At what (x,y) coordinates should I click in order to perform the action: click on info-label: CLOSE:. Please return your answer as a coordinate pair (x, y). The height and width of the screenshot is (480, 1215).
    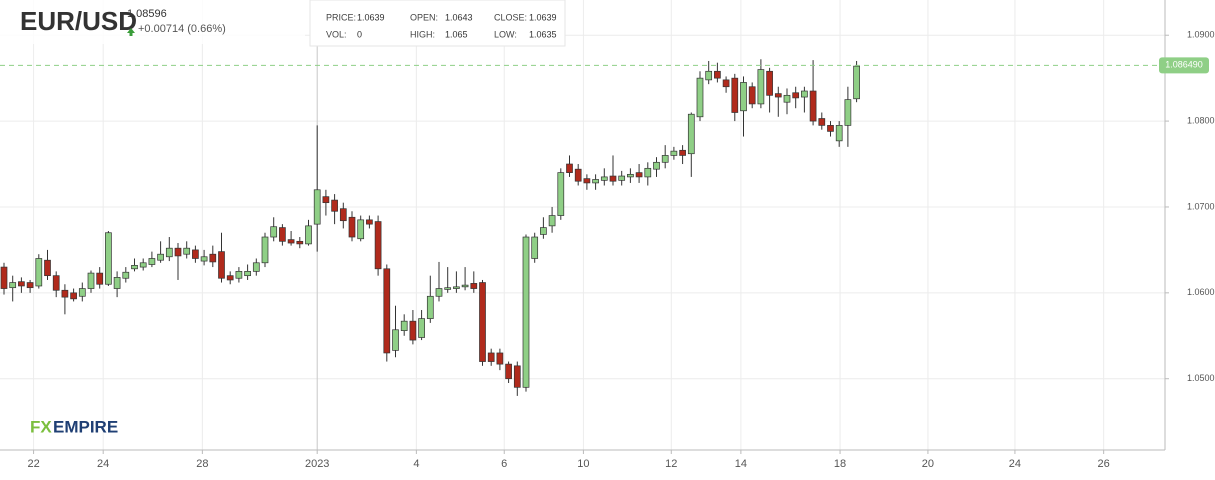
    Looking at the image, I should click on (510, 17).